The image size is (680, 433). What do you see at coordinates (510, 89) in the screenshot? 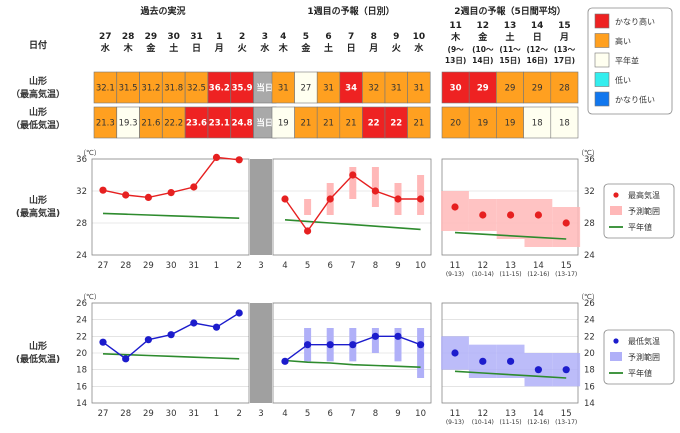
I see `week2-max-cell-value: 29` at bounding box center [510, 89].